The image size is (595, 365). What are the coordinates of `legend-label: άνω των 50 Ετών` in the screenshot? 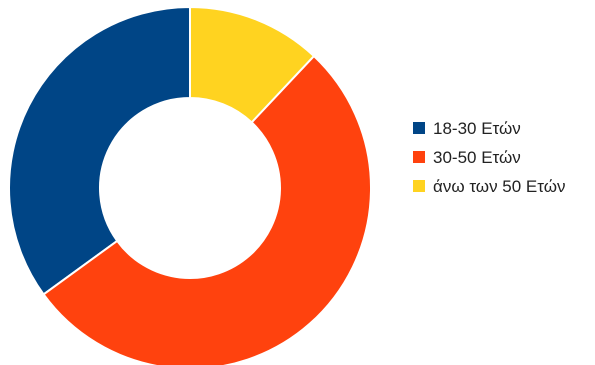 It's located at (499, 186).